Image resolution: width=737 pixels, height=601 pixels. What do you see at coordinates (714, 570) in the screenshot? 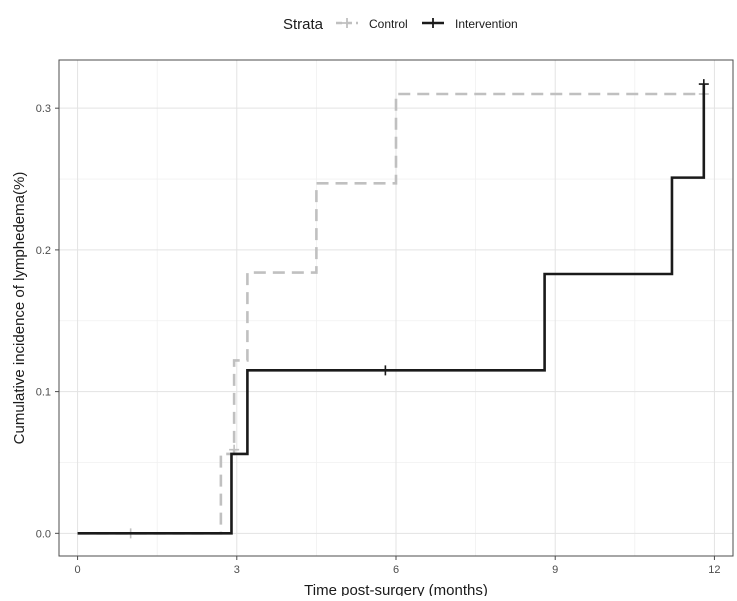
I see `x-tick-label-4: 12` at bounding box center [714, 570].